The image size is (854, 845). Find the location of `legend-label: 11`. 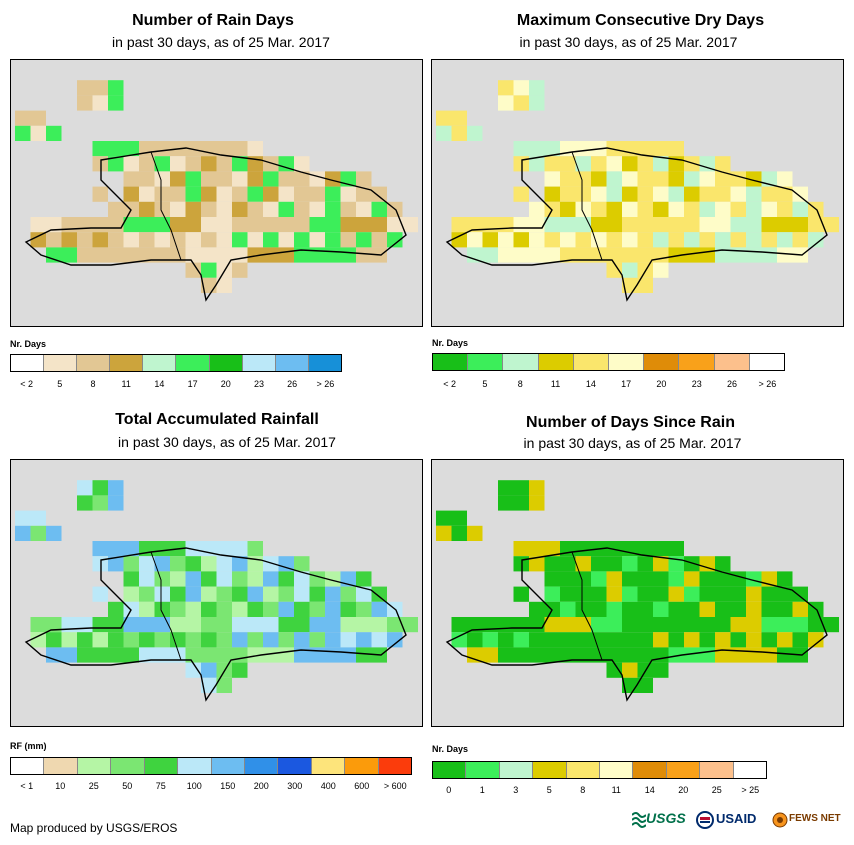

legend-label: 11 is located at coordinates (616, 790).